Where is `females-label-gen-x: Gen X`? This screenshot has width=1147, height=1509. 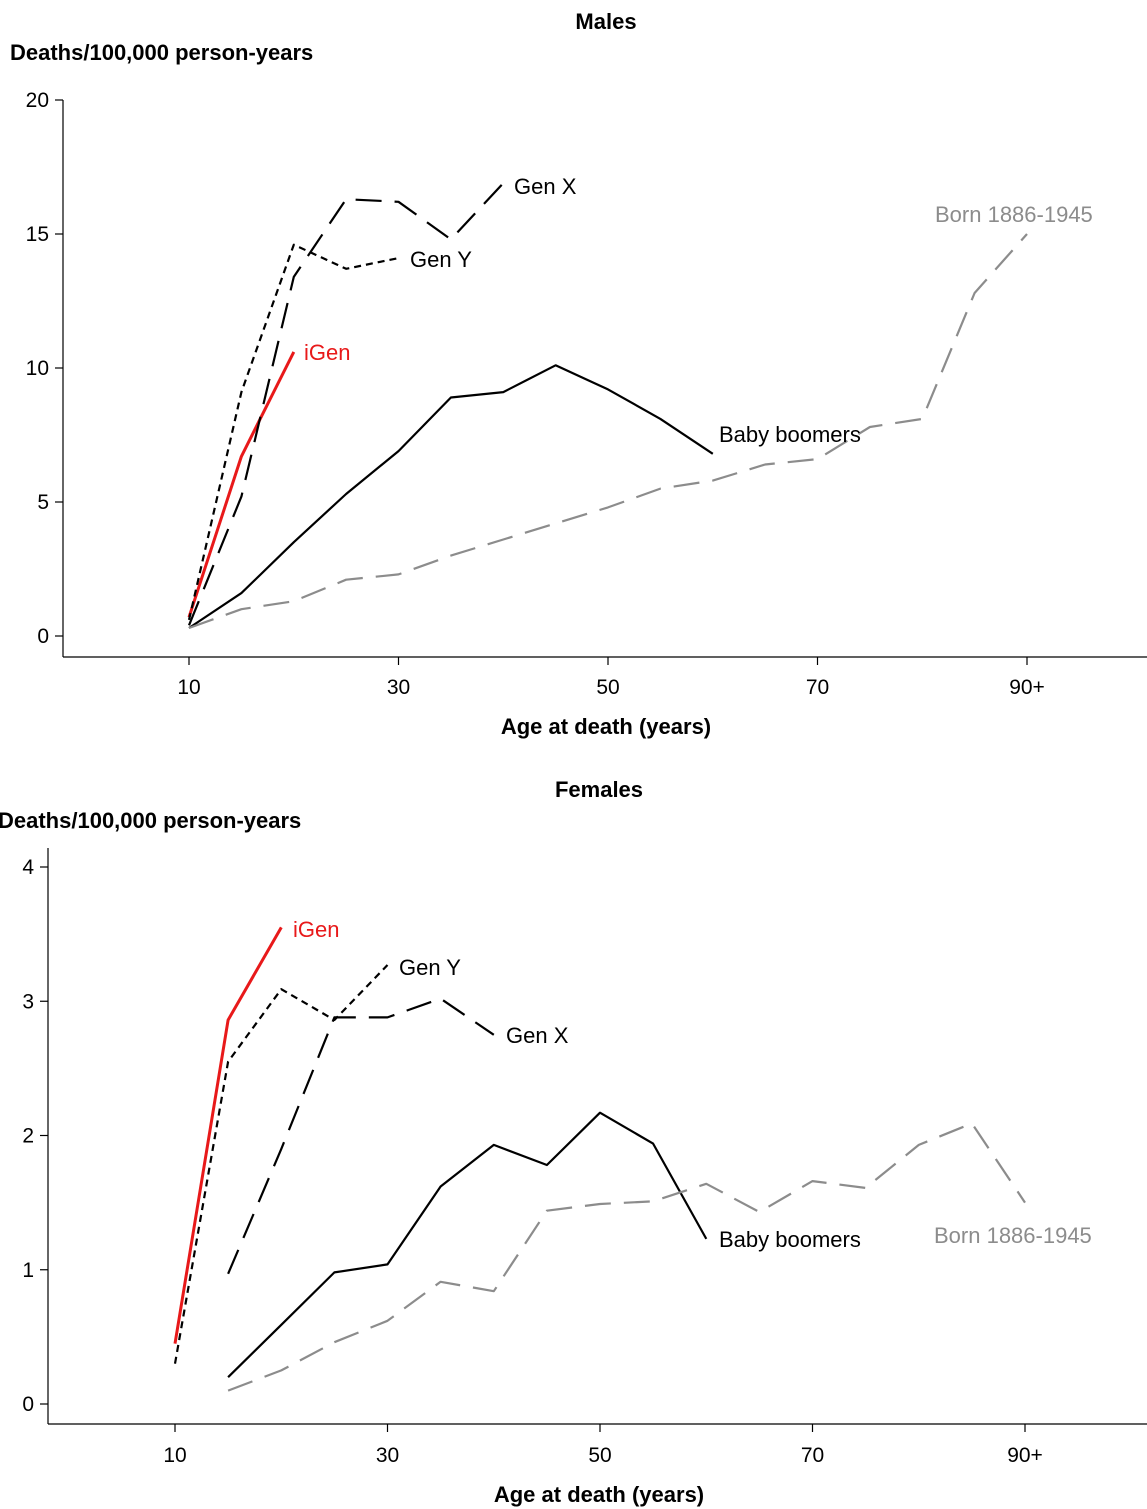
females-label-gen-x: Gen X is located at coordinates (537, 1035).